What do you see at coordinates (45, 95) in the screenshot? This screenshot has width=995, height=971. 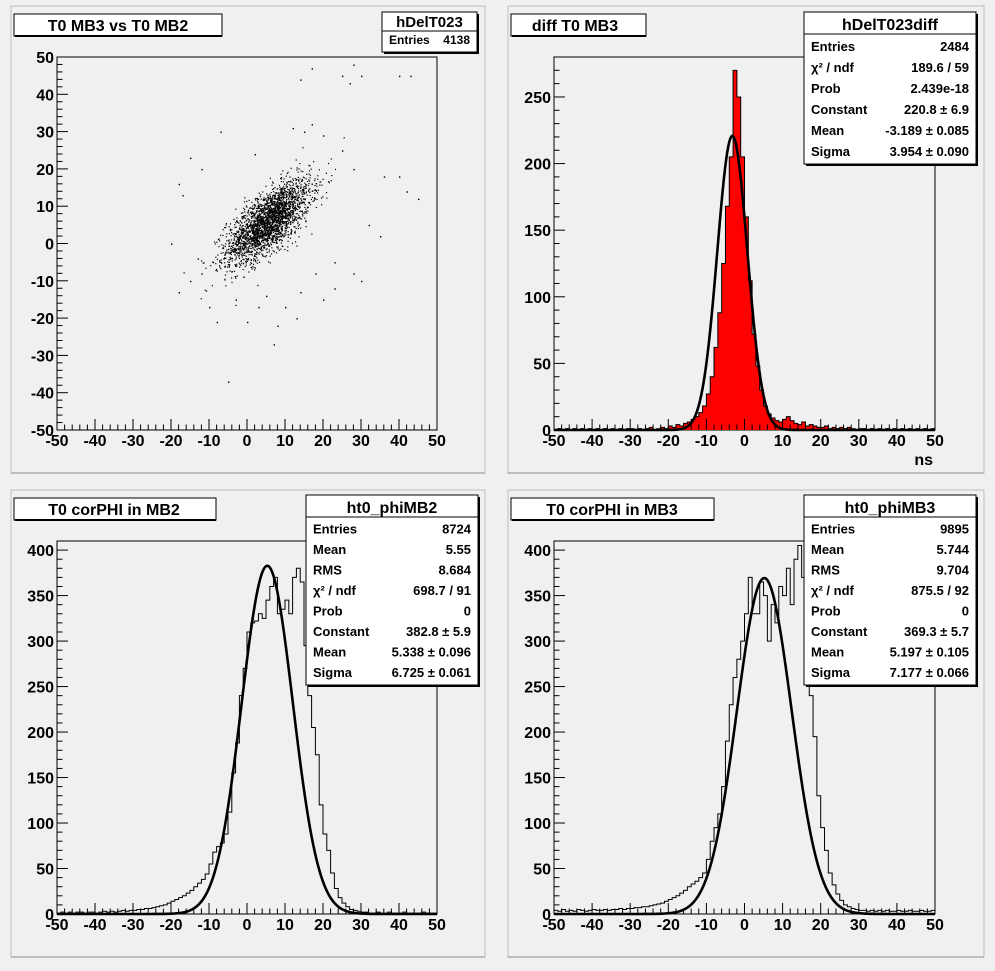 I see `y-tick-label: 40` at bounding box center [45, 95].